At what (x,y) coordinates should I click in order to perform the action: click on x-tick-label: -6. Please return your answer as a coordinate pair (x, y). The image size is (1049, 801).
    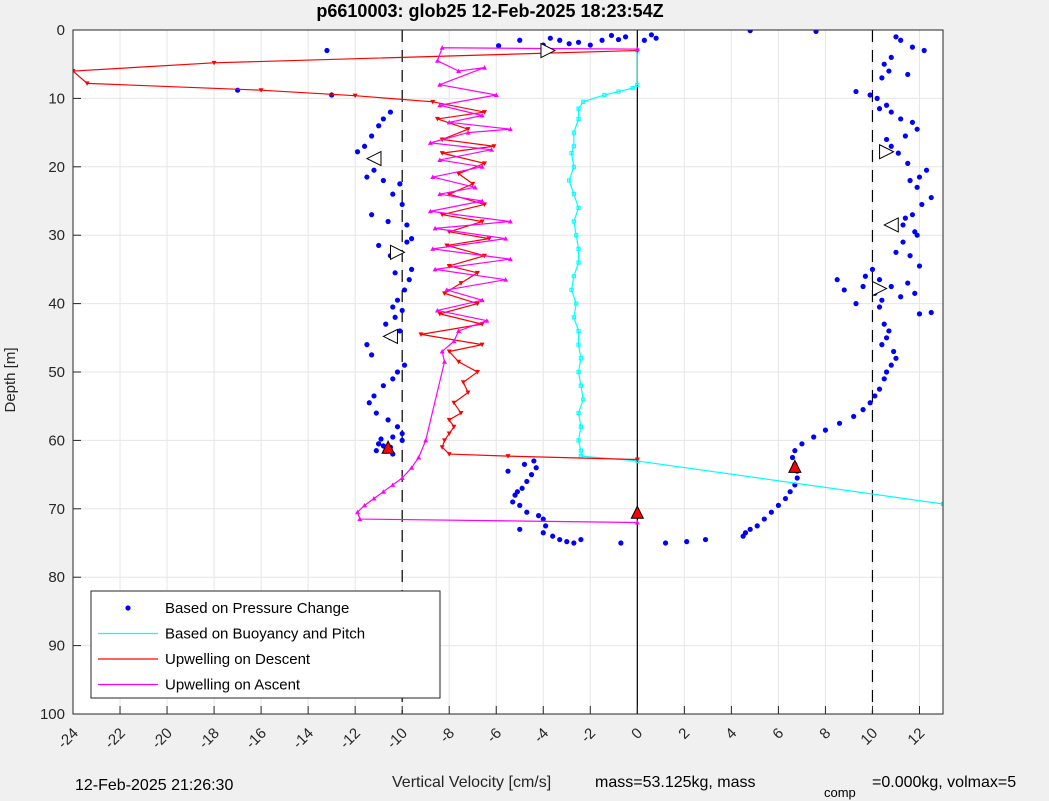
    Looking at the image, I should click on (494, 735).